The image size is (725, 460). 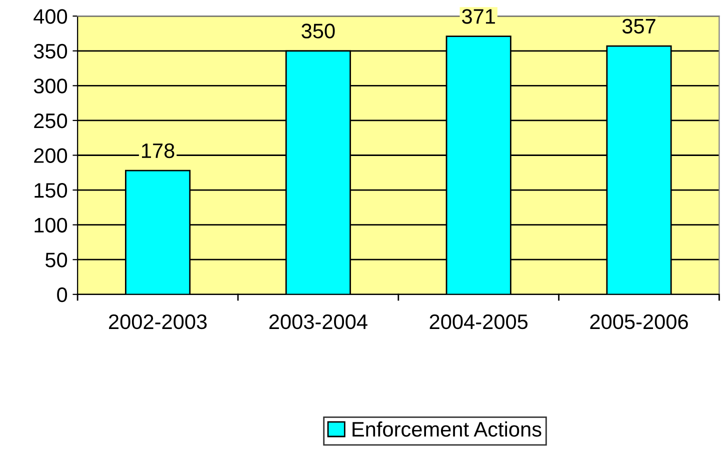 I want to click on y-tick-label: 250, so click(x=51, y=120).